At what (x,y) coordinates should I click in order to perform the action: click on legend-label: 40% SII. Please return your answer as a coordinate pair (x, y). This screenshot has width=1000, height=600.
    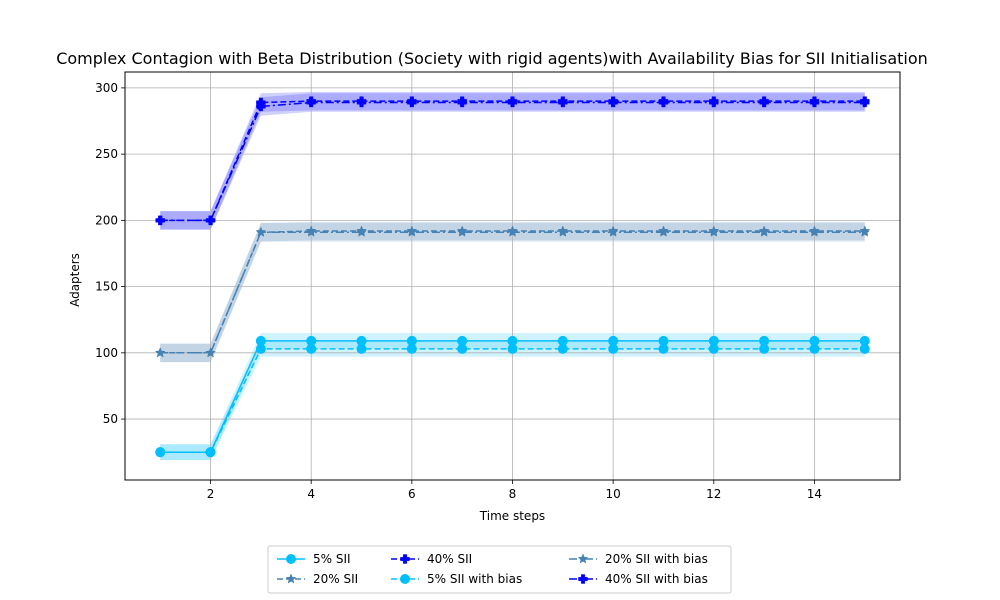
    Looking at the image, I should click on (449, 559).